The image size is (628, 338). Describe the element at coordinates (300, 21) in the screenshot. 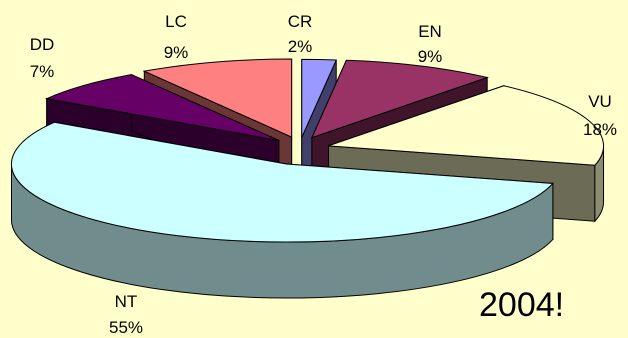

I see `slice-label-category: CR` at that location.